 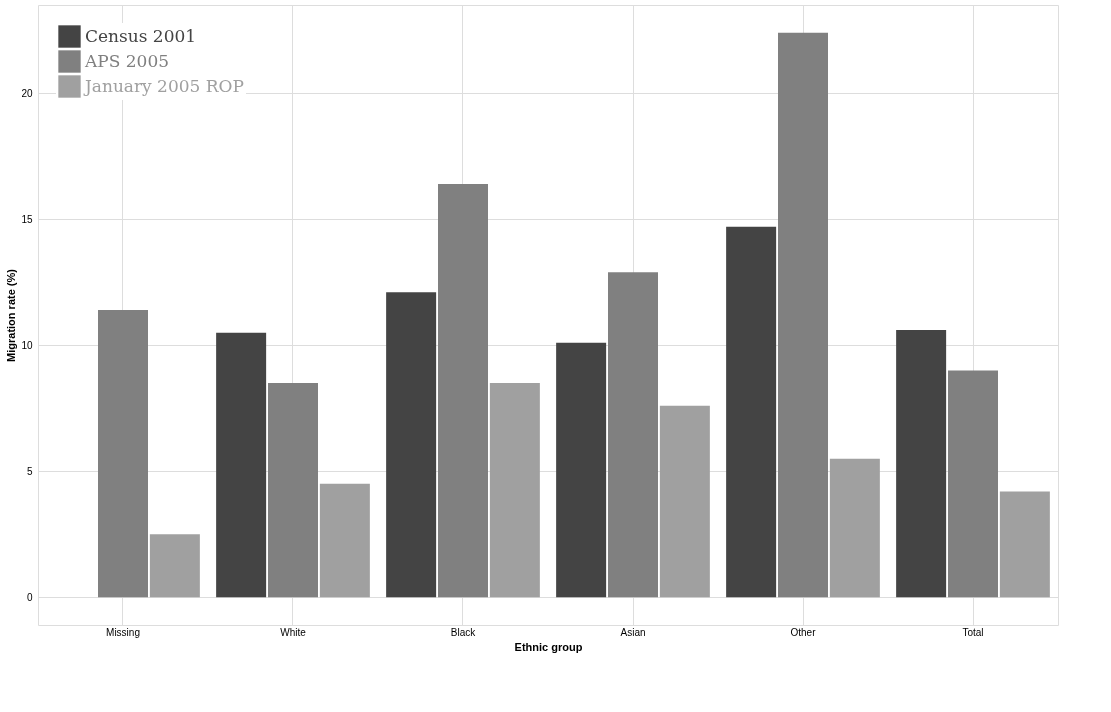 I want to click on x-tick-label: Other, so click(x=803, y=632).